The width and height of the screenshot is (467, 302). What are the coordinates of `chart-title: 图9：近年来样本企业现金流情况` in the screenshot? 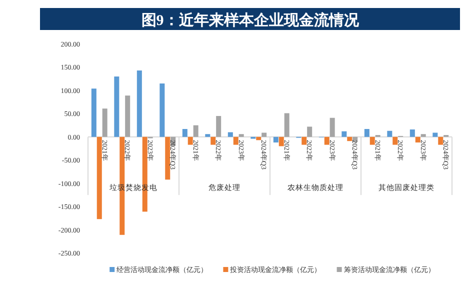 It's located at (250, 20).